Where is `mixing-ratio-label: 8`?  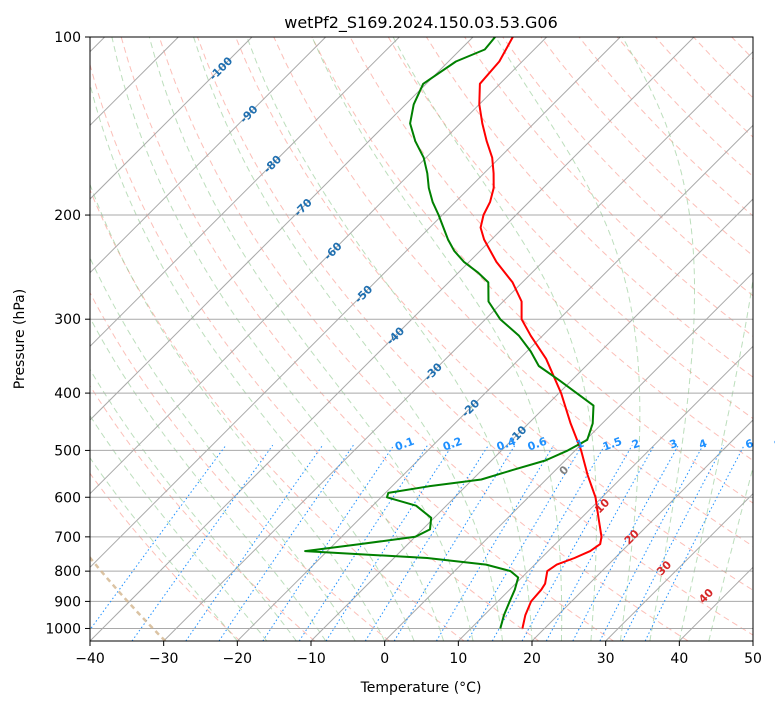
mixing-ratio-label: 8 is located at coordinates (773, 444).